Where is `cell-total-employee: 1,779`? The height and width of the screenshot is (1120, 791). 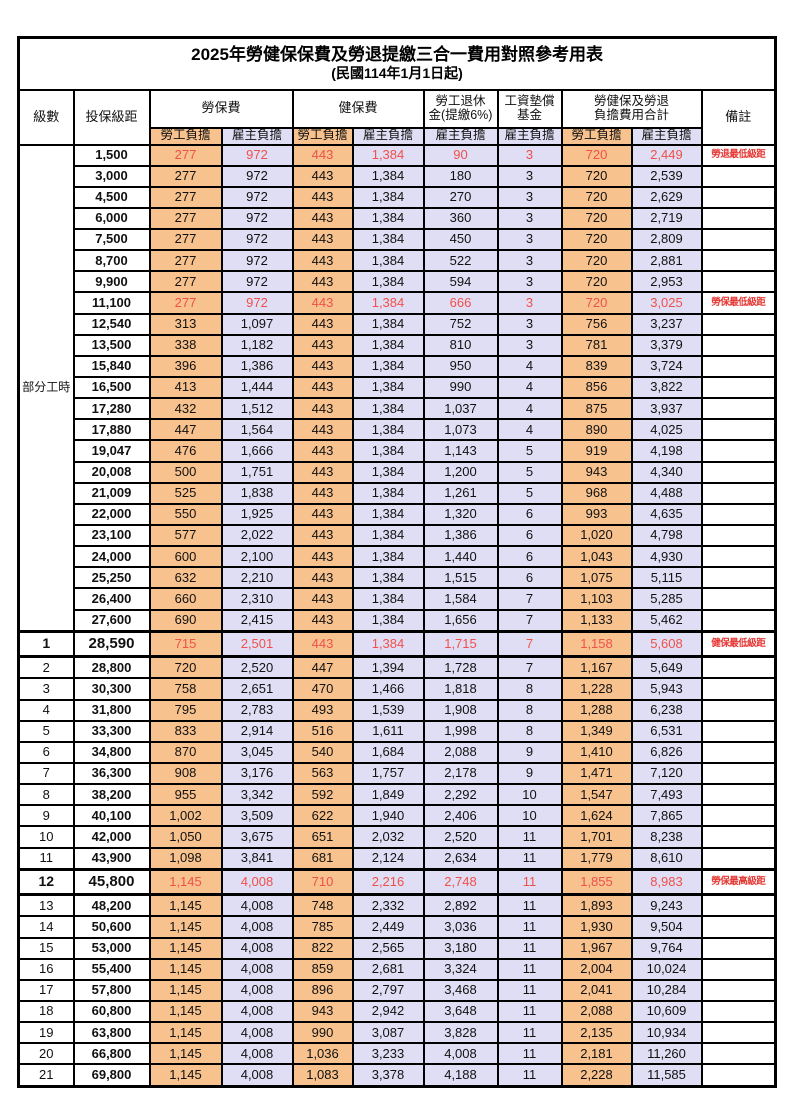 cell-total-employee: 1,779 is located at coordinates (596, 858).